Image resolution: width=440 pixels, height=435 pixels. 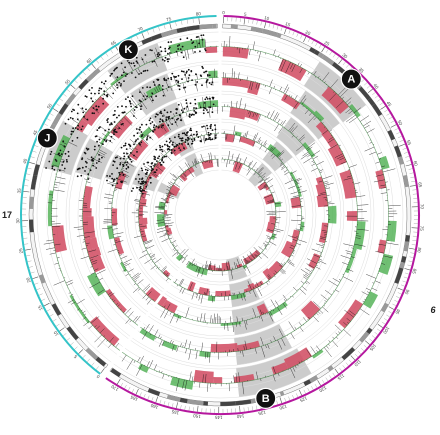 What do you see at coordinates (97, 377) in the screenshot?
I see `tick-label: 0` at bounding box center [97, 377].